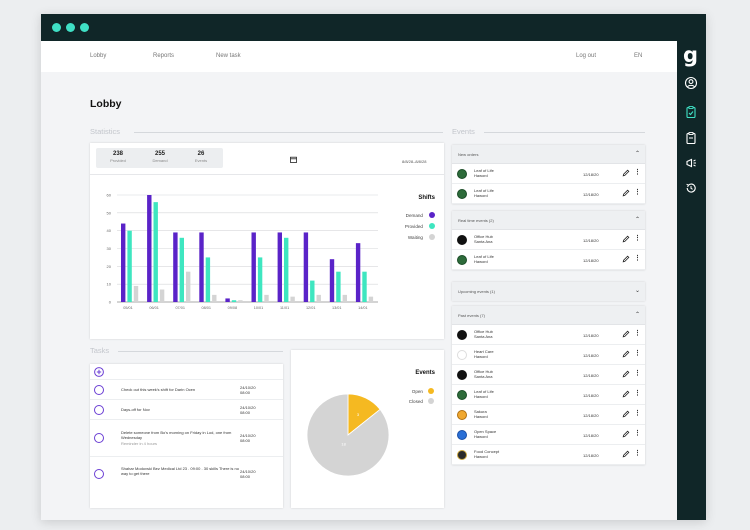 This screenshot has width=750, height=530. What do you see at coordinates (548, 220) in the screenshot?
I see `event-group-header: Real time events (2) ⌃` at bounding box center [548, 220].